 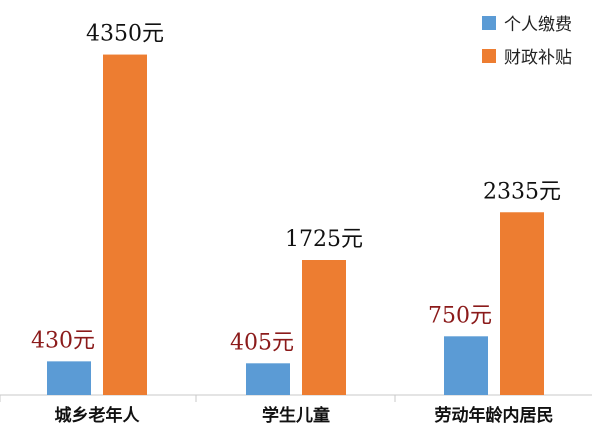 What do you see at coordinates (538, 25) in the screenshot?
I see `legend-label-personal: 个人缴费` at bounding box center [538, 25].